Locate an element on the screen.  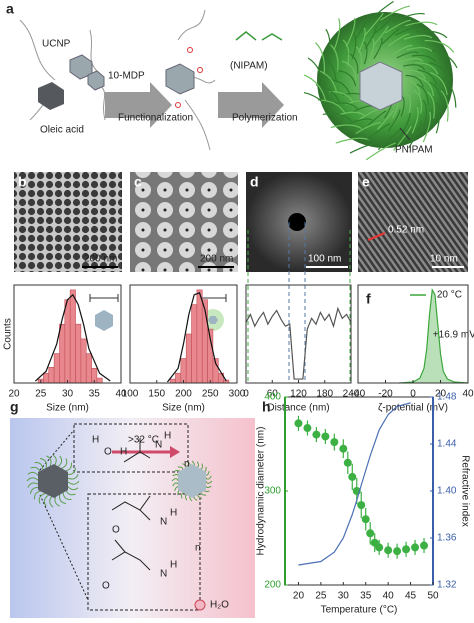
annotation: +16.9 mV is located at coordinates (453, 335).